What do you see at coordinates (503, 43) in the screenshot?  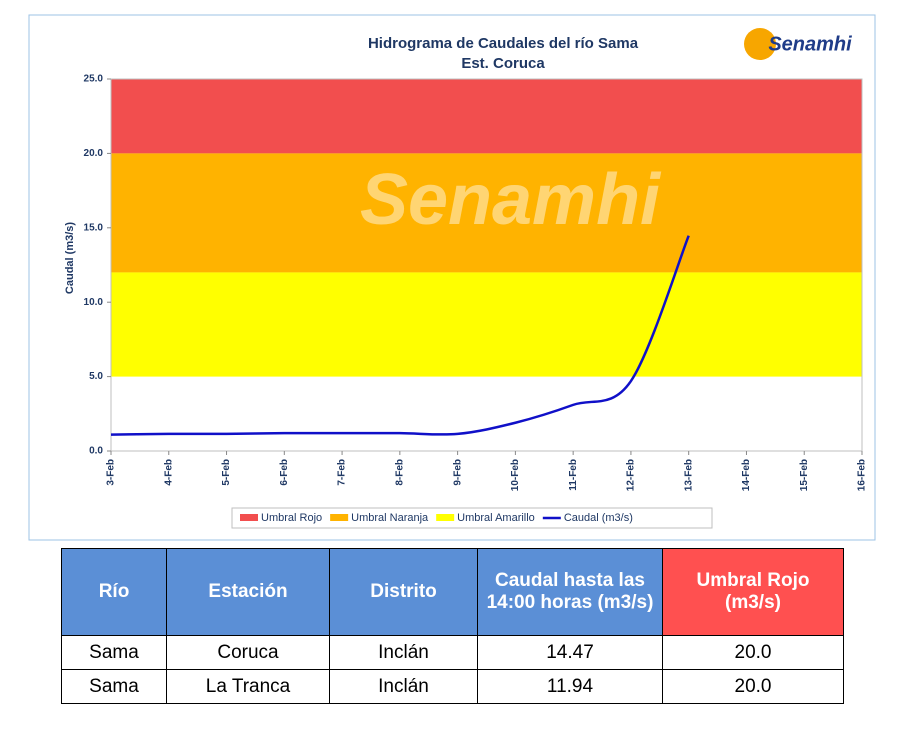 I see `chart-title: Hidrograma de Caudales del río Sama` at bounding box center [503, 43].